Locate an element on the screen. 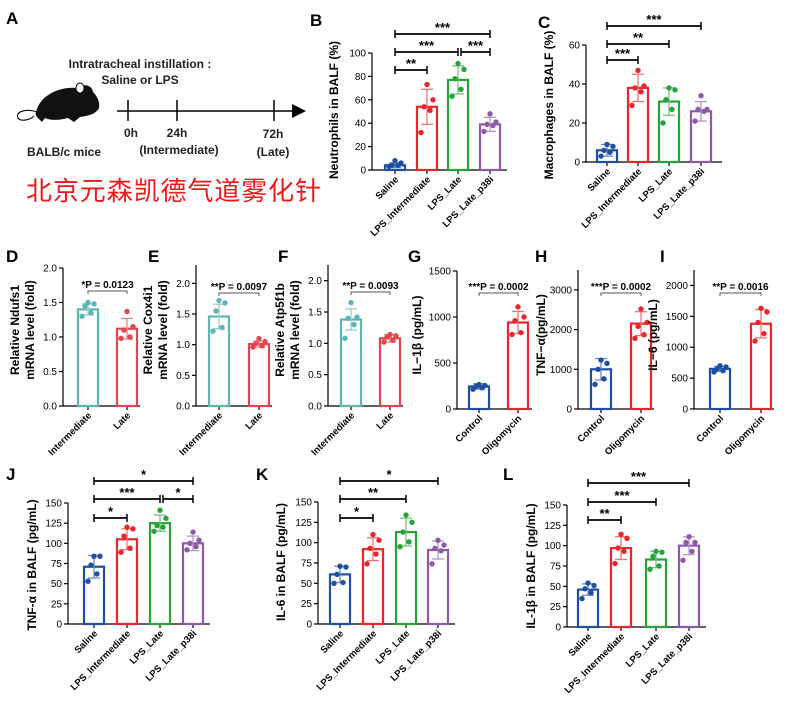 This screenshot has width=788, height=708. y-tick-label: 125 is located at coordinates (303, 523).